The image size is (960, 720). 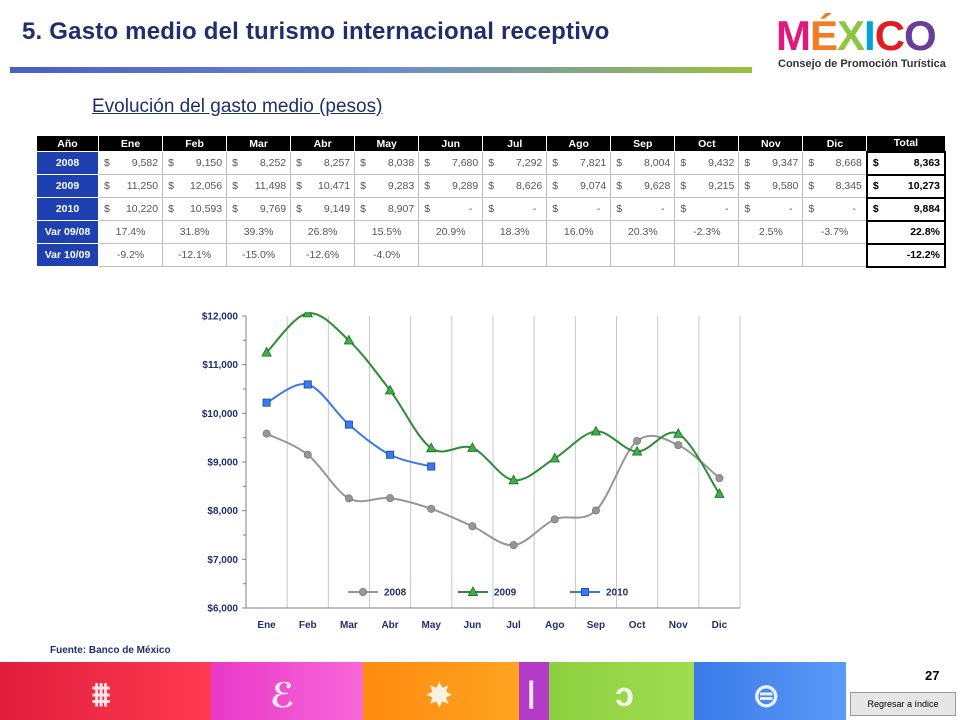 What do you see at coordinates (67, 232) in the screenshot?
I see `row-label: Var 09/08` at bounding box center [67, 232].